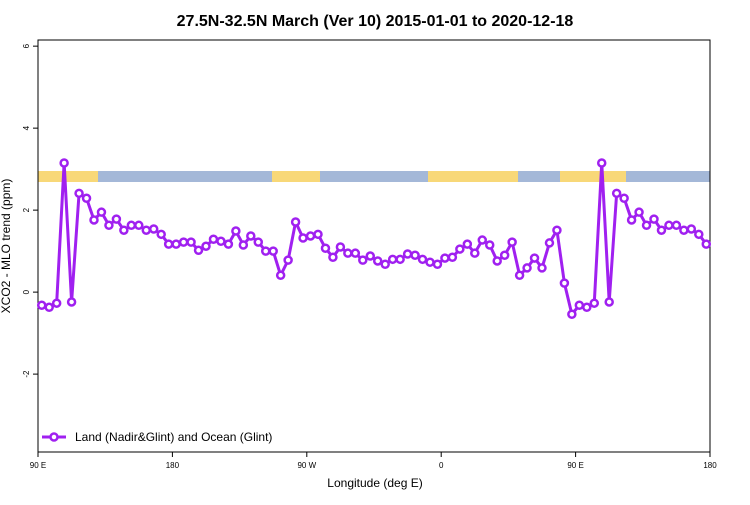  Describe the element at coordinates (6, 246) in the screenshot. I see `y-axis-label: XCO2 - MLO trend (ppm)` at that location.